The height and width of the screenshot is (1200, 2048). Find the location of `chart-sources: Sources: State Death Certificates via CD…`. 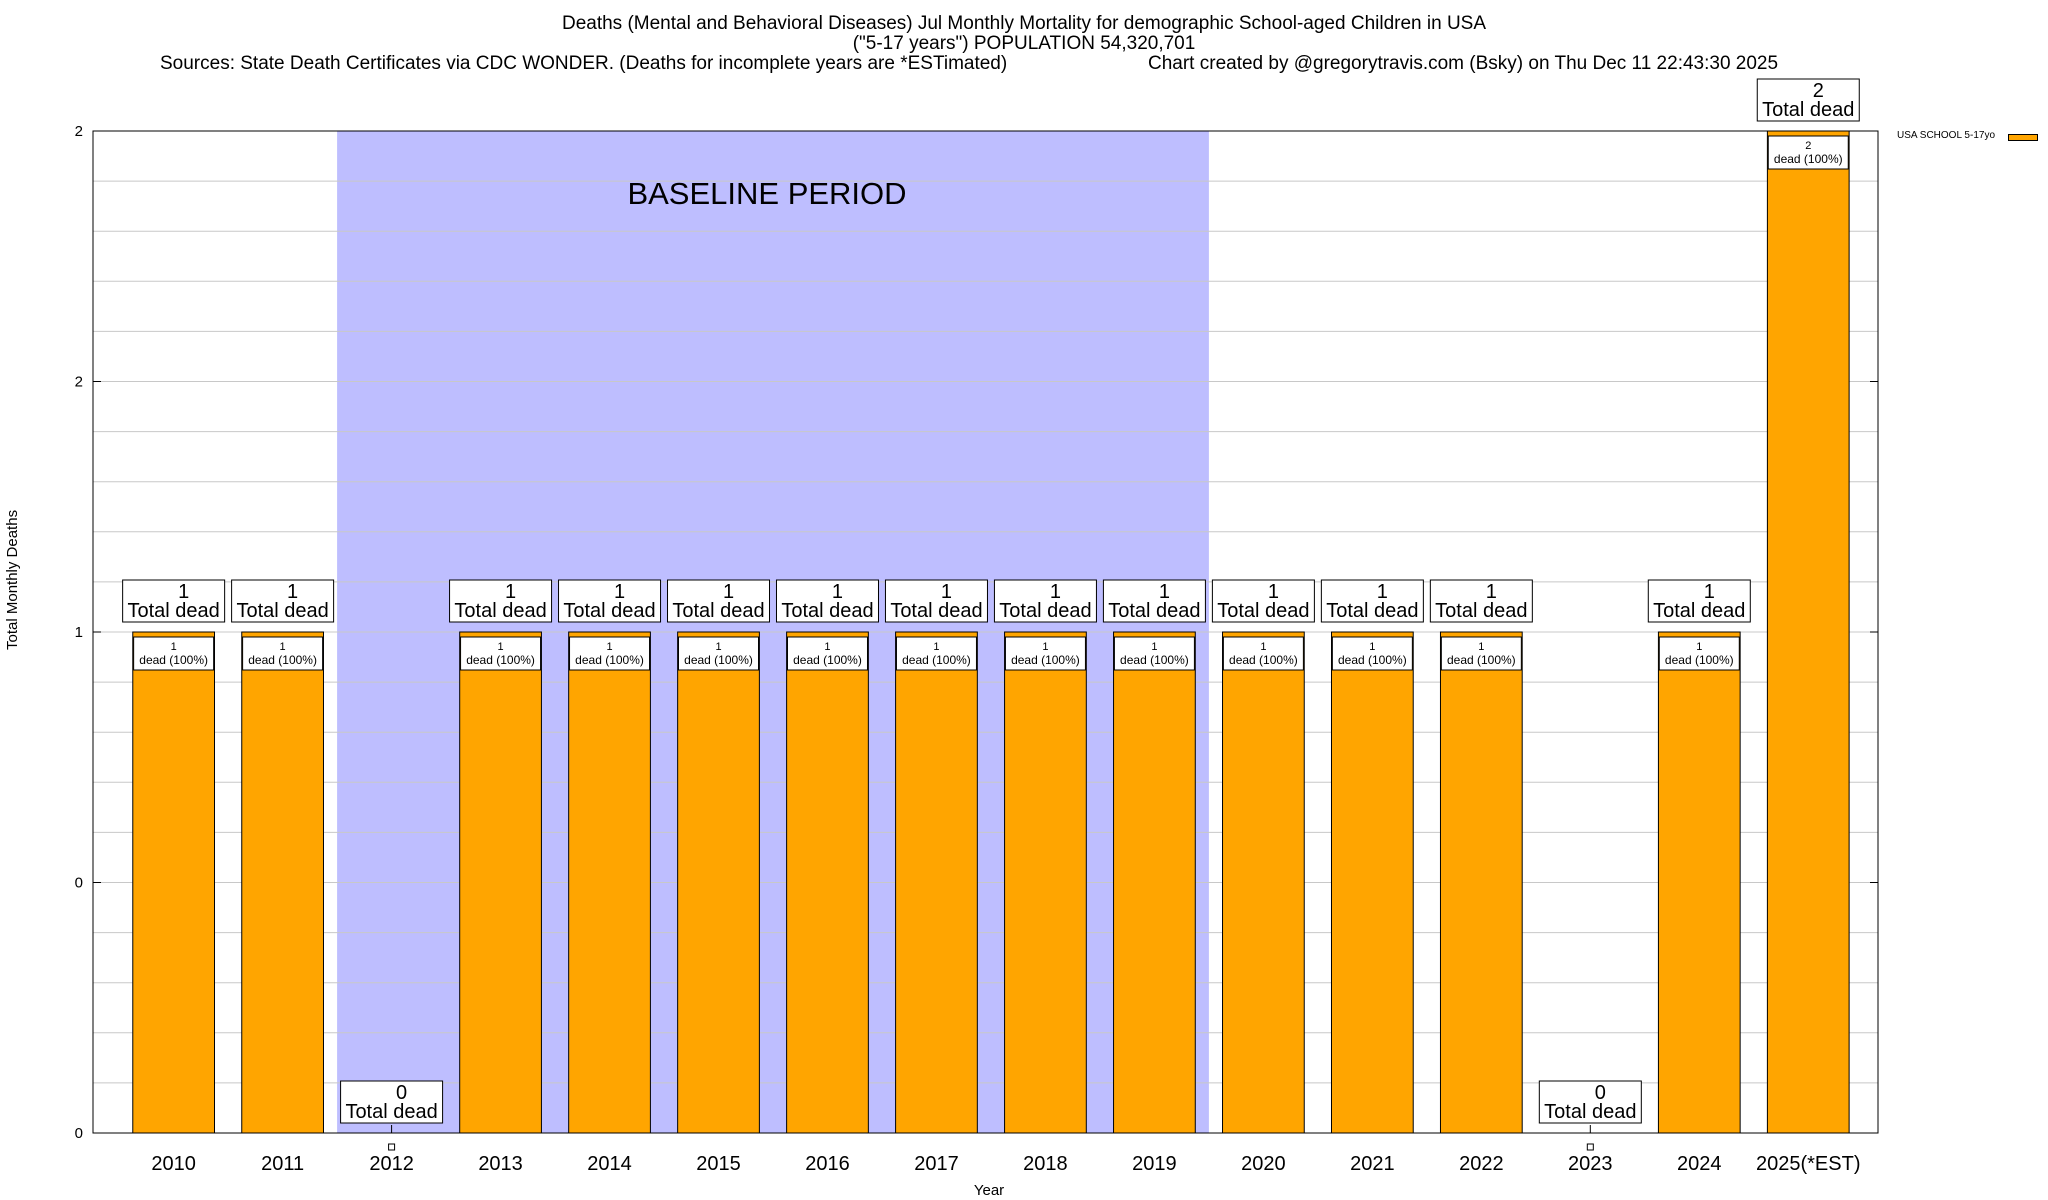

chart-sources: Sources: State Death Certificates via CD… is located at coordinates (584, 63).